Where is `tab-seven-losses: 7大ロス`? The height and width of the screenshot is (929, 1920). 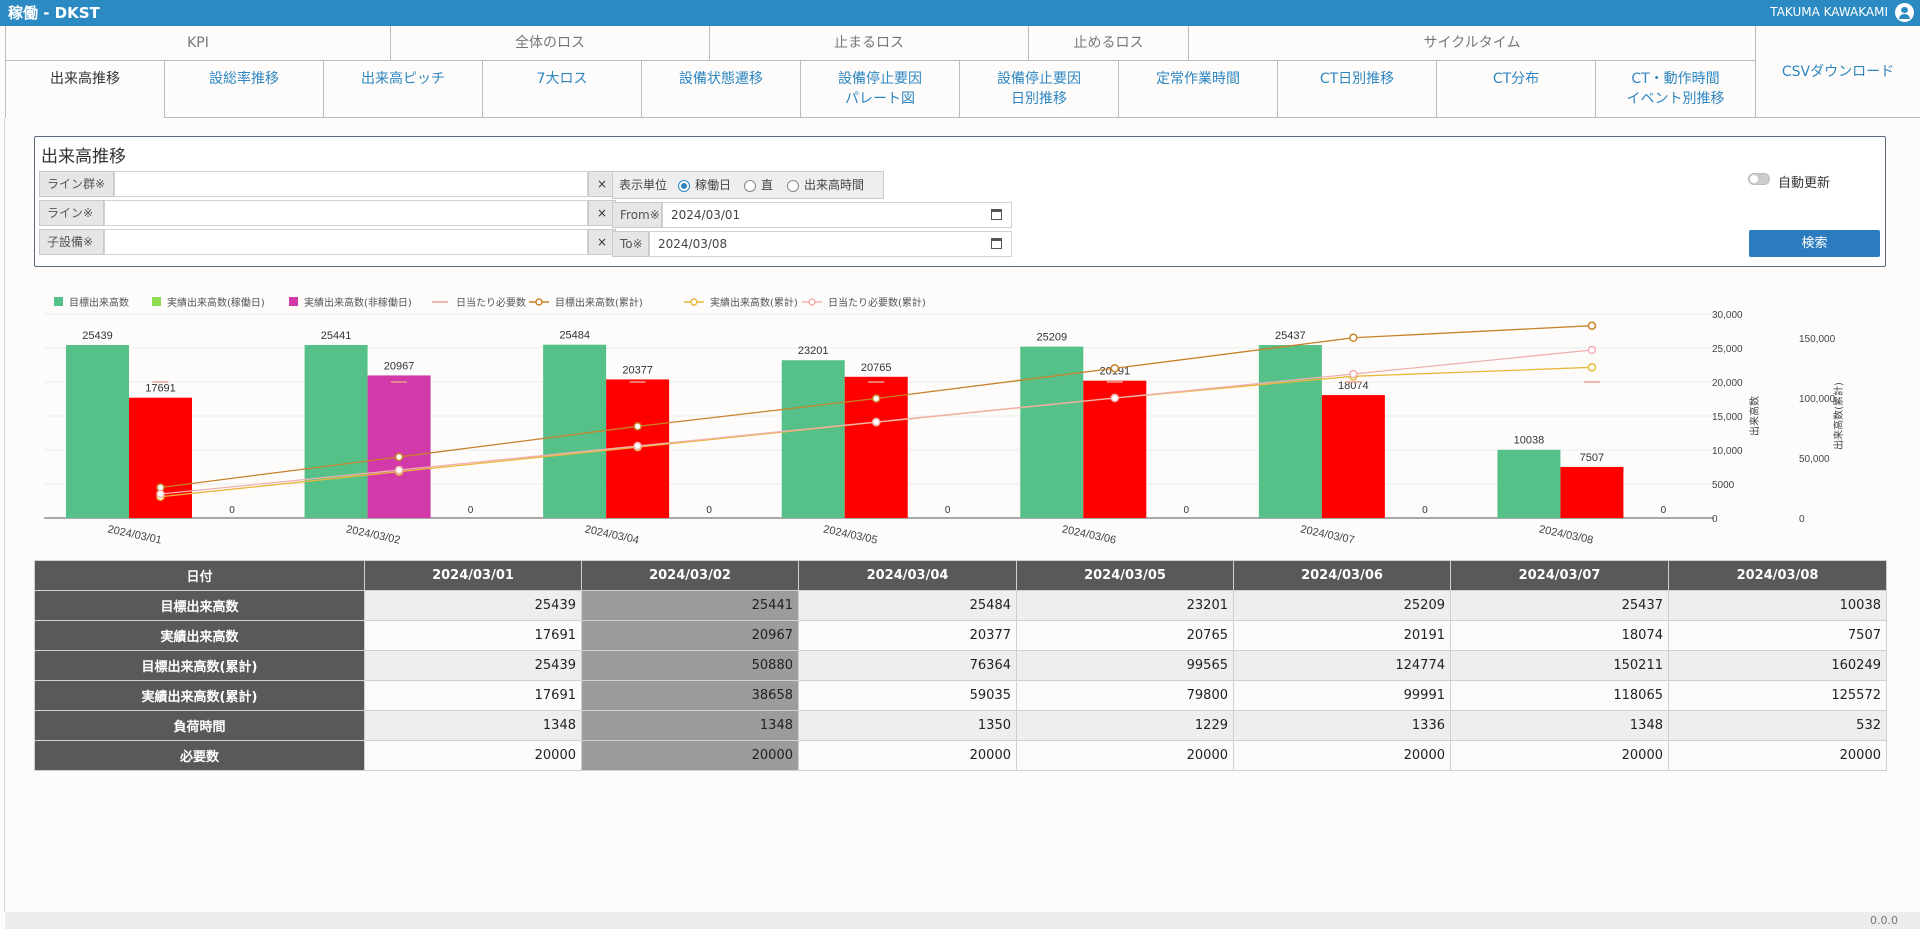 tab-seven-losses: 7大ロス is located at coordinates (561, 89).